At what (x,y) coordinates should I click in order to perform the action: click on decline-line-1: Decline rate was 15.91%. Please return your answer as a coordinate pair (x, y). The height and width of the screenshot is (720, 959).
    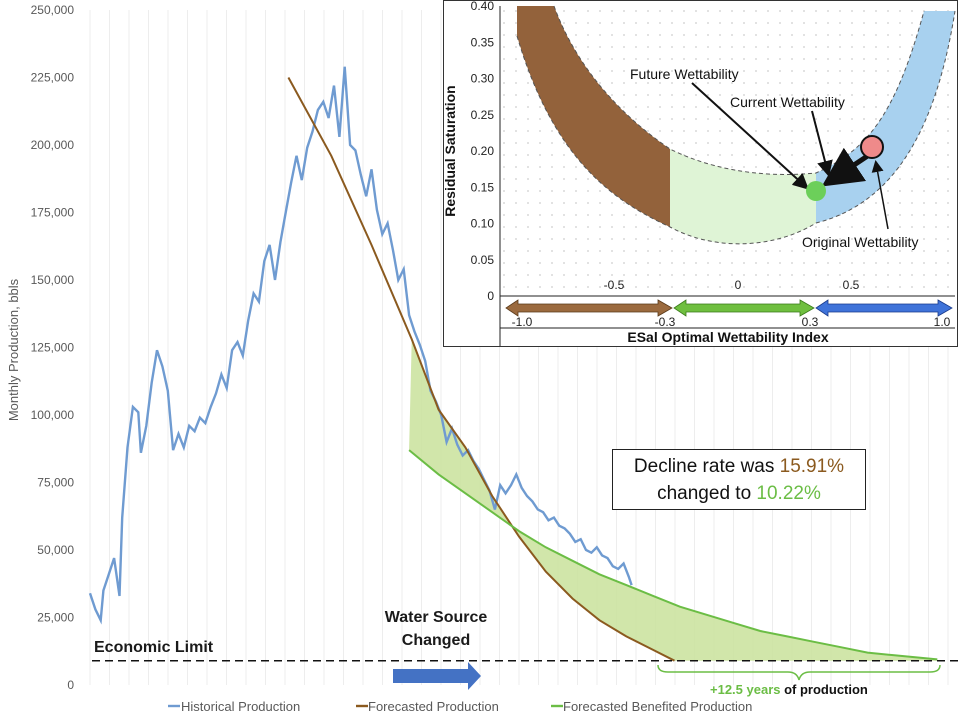
    Looking at the image, I should click on (739, 466).